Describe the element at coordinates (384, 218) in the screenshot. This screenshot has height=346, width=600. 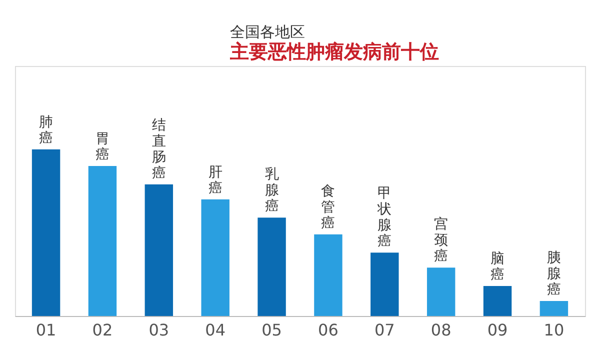
I see `annotation: 甲状腺癌` at that location.